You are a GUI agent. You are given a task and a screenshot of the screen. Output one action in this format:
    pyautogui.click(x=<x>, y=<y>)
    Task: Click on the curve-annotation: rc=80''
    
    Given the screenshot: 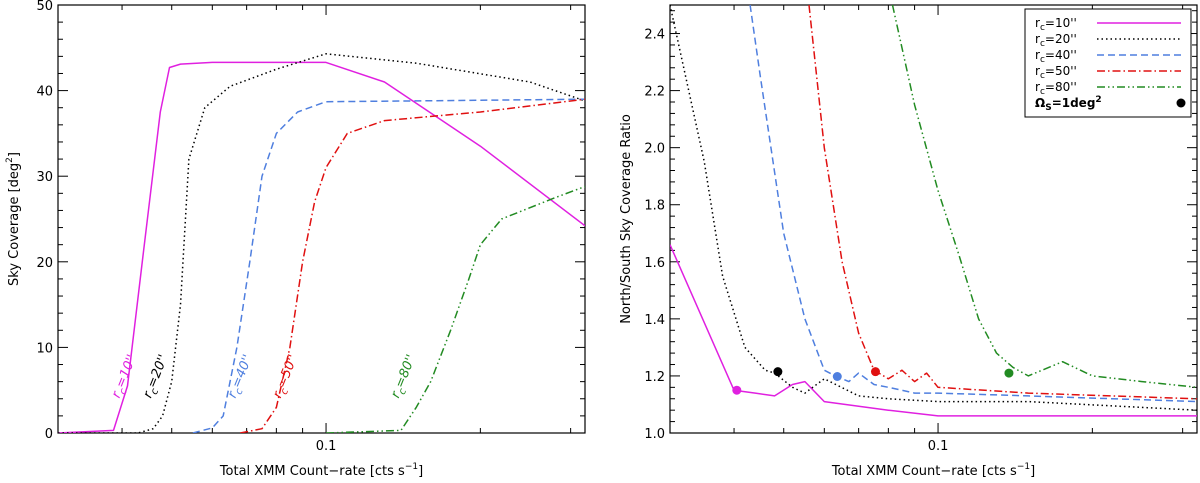 What is the action you would take?
    pyautogui.click(x=405, y=376)
    